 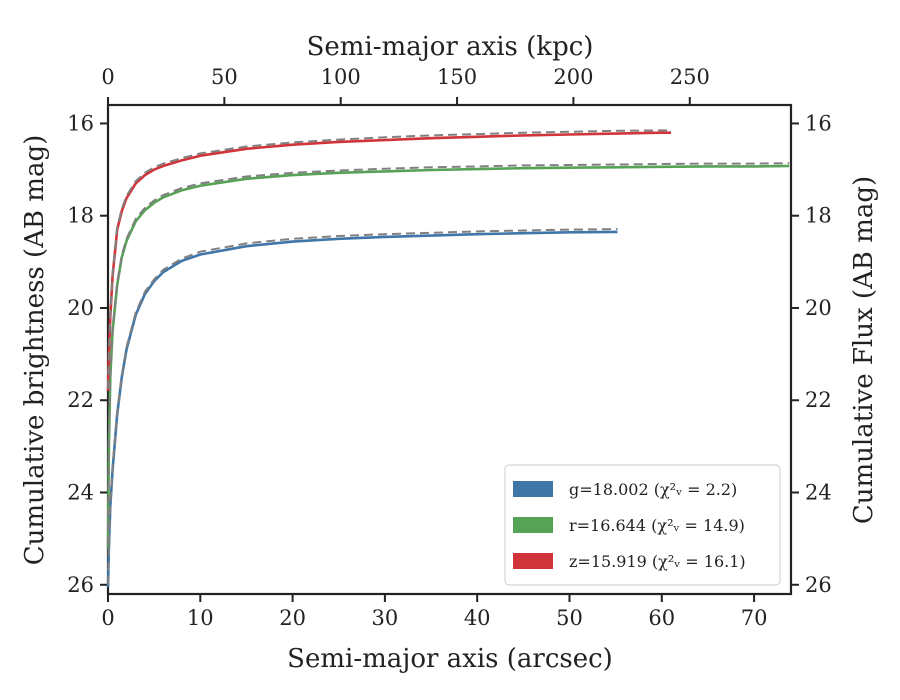 What do you see at coordinates (657, 525) in the screenshot?
I see `legend-label-r: r=16.644 (χ²ᵥ = 14.9)` at bounding box center [657, 525].